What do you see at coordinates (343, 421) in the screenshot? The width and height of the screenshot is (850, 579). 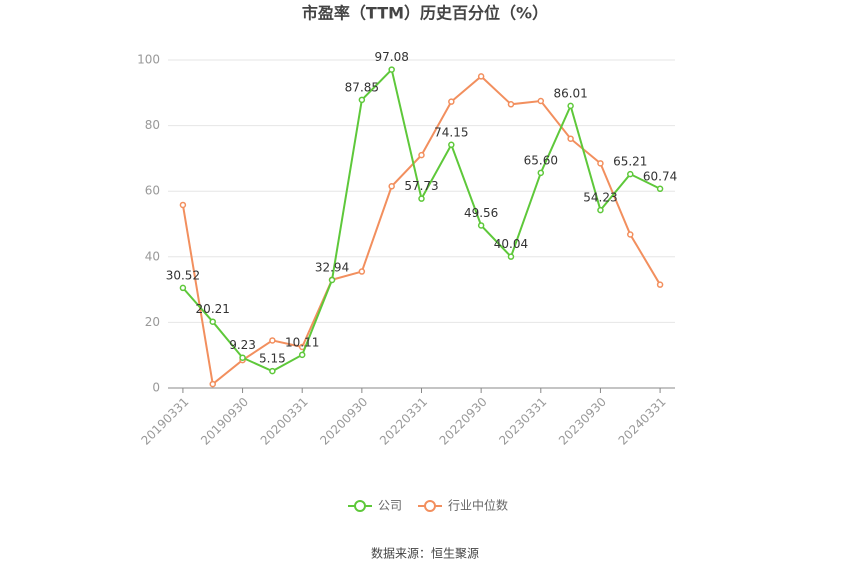 I see `x-tick-label: 20200930` at bounding box center [343, 421].